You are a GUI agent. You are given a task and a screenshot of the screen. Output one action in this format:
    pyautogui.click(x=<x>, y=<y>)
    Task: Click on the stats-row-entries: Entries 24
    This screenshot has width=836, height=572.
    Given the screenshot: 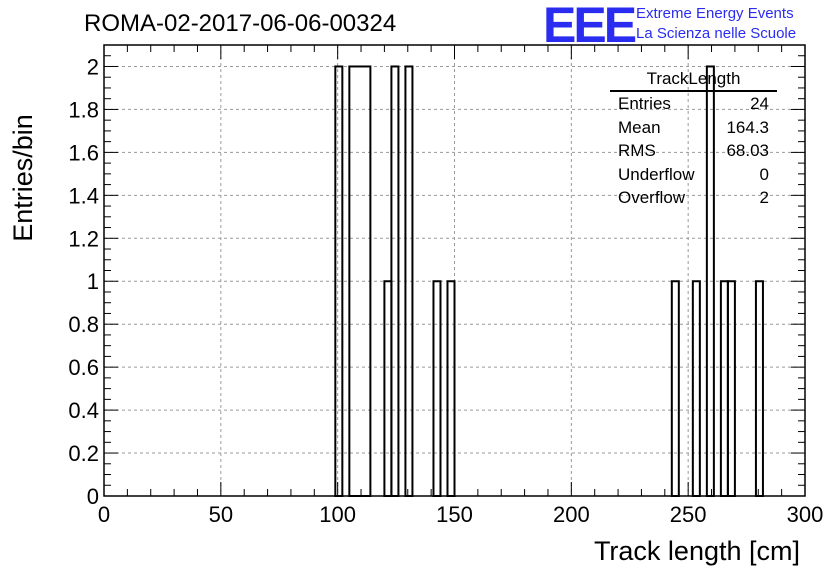 What is the action you would take?
    pyautogui.click(x=693, y=104)
    